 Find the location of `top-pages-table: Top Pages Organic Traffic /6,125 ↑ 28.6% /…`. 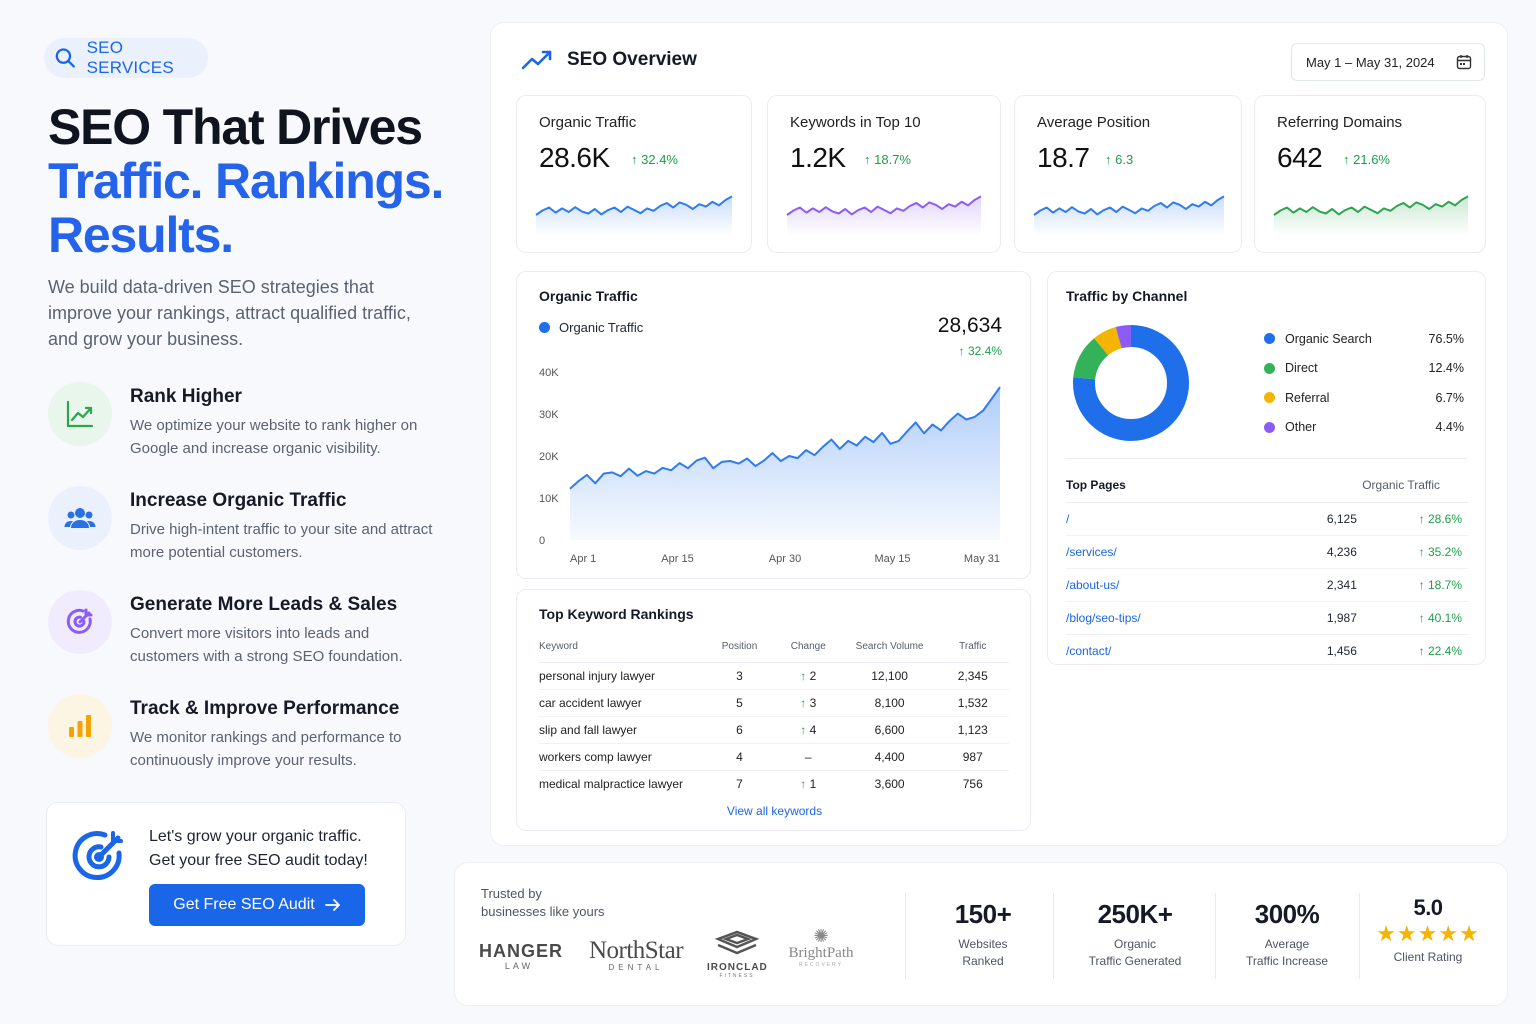

top-pages-table: Top Pages Organic Traffic /6,125 ↑ 28.6% /… is located at coordinates (1267, 567).